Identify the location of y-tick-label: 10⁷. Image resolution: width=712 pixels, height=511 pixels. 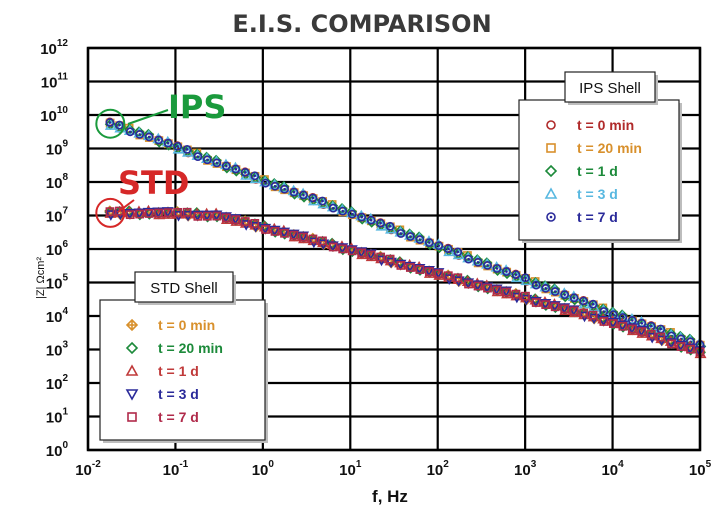
(57, 216).